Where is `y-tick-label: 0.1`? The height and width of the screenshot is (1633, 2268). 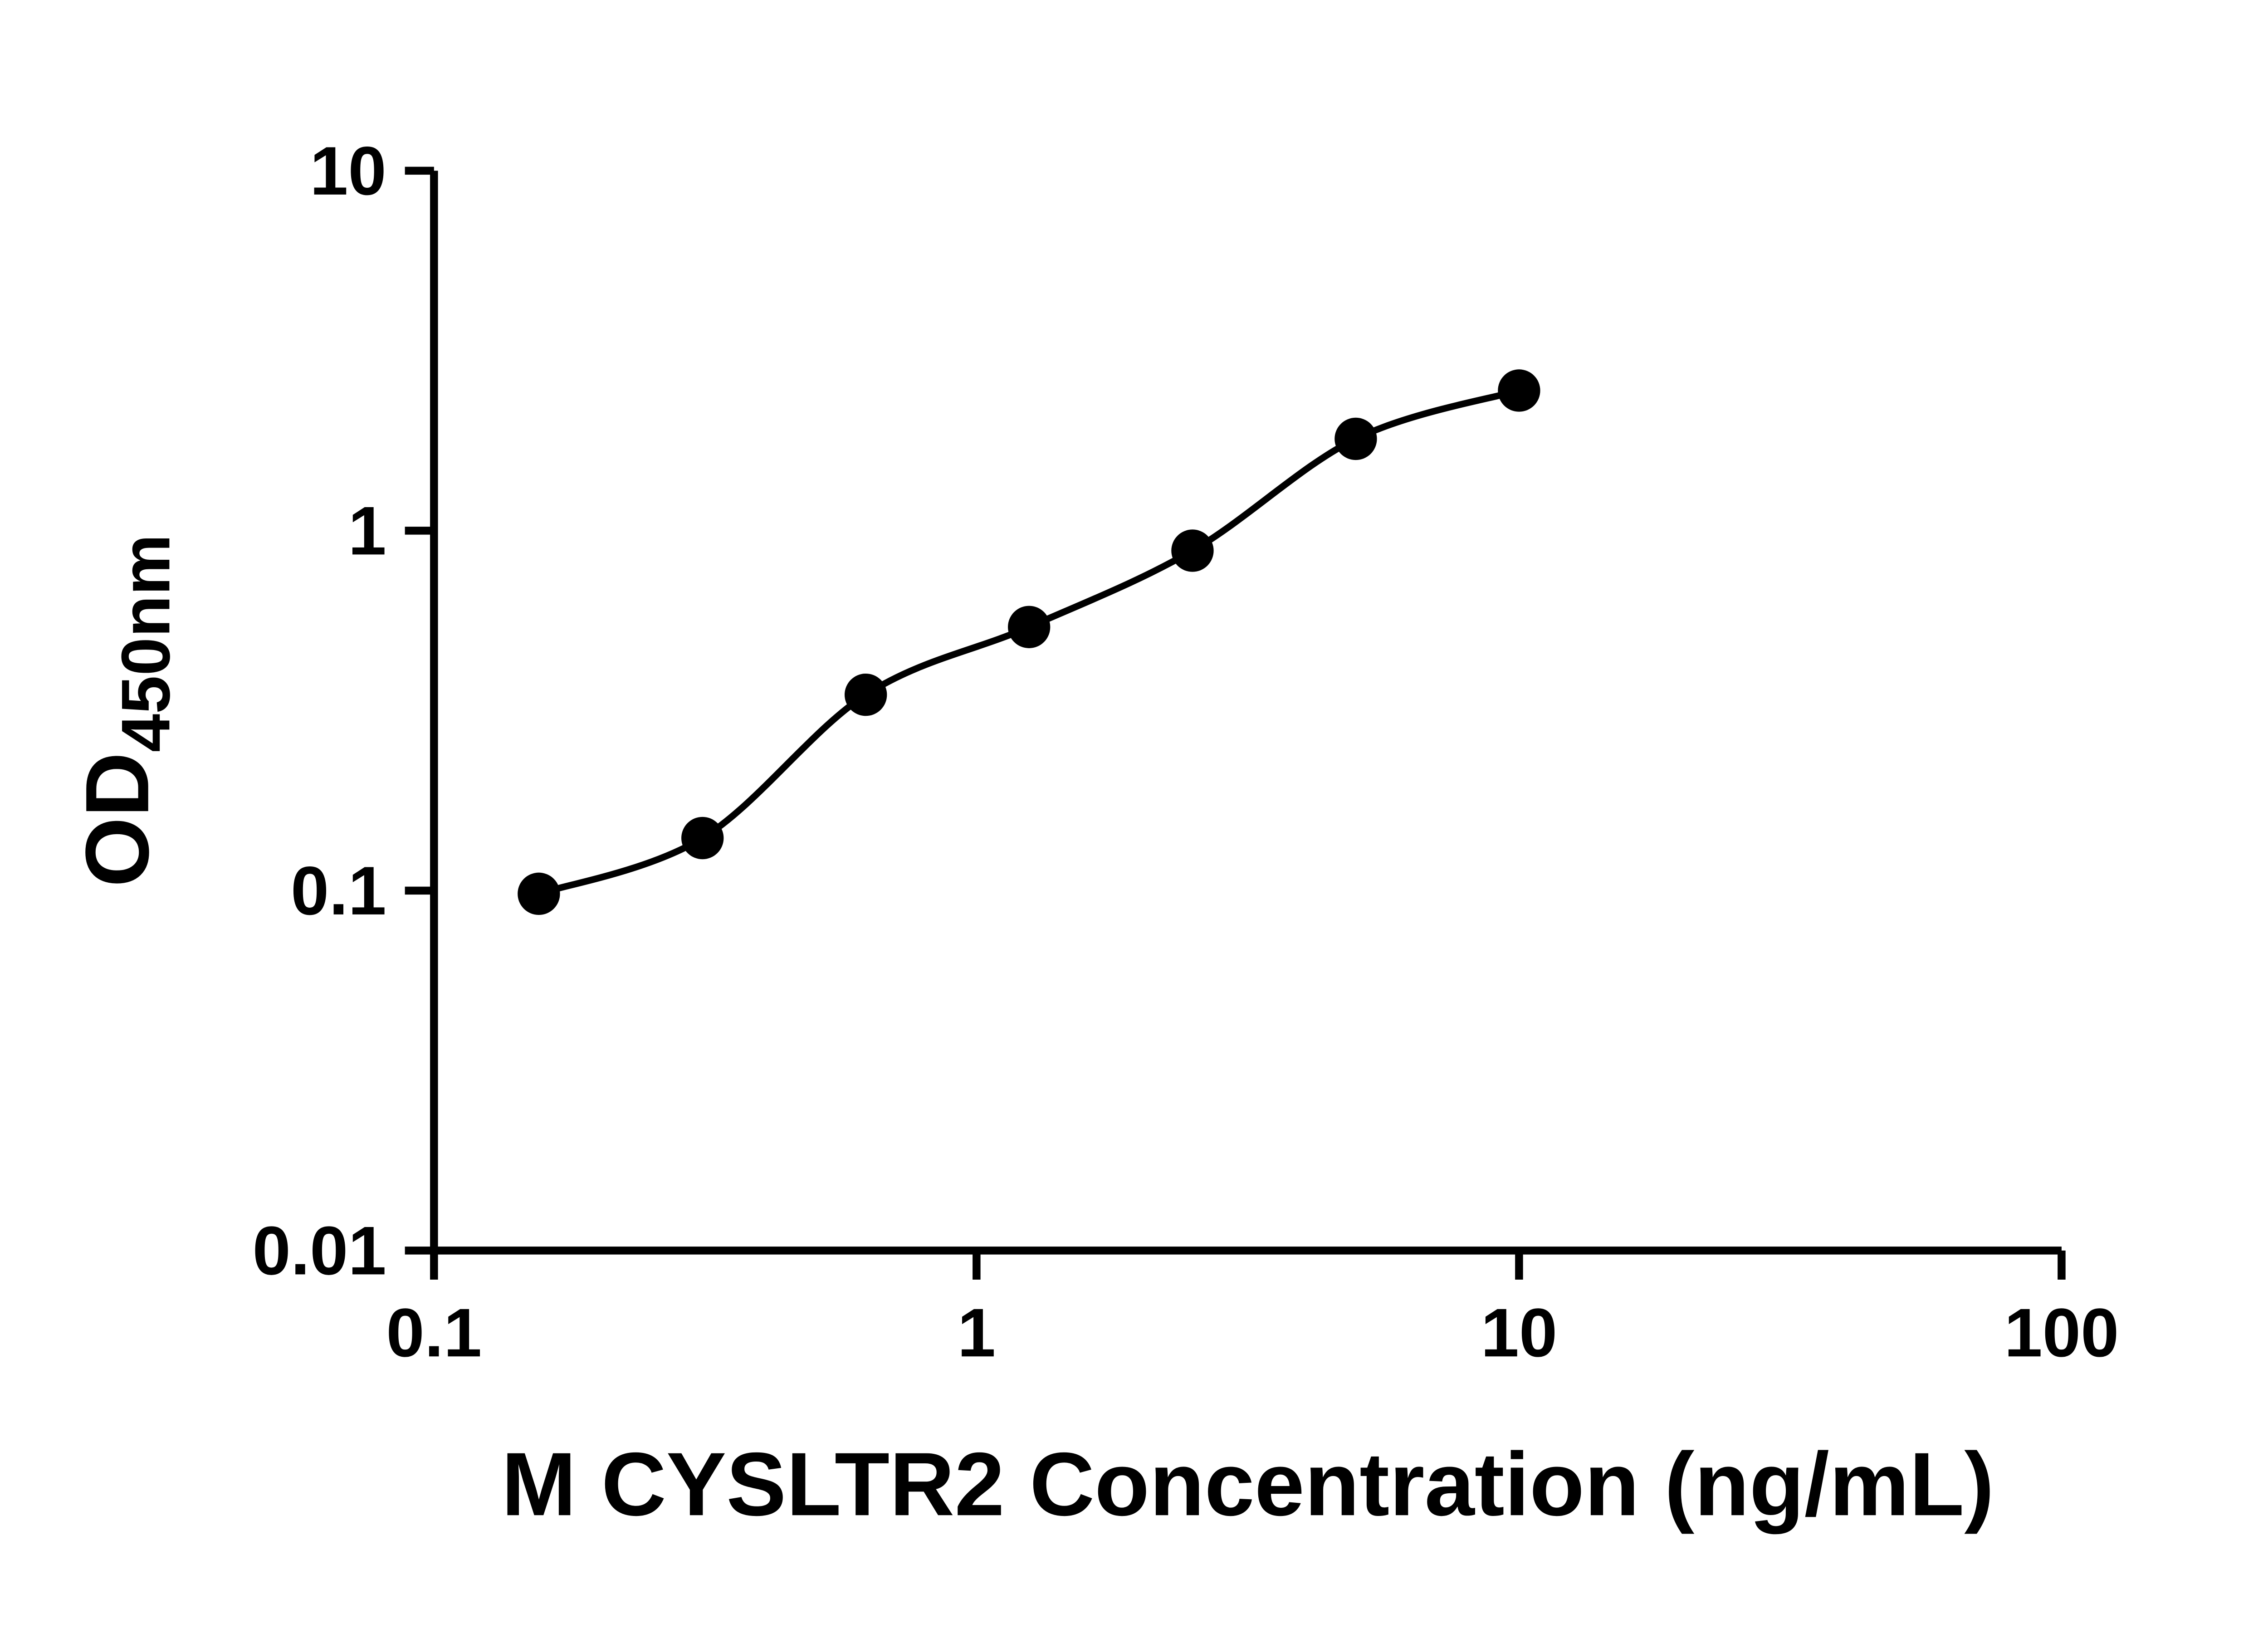
y-tick-label: 0.1 is located at coordinates (339, 891).